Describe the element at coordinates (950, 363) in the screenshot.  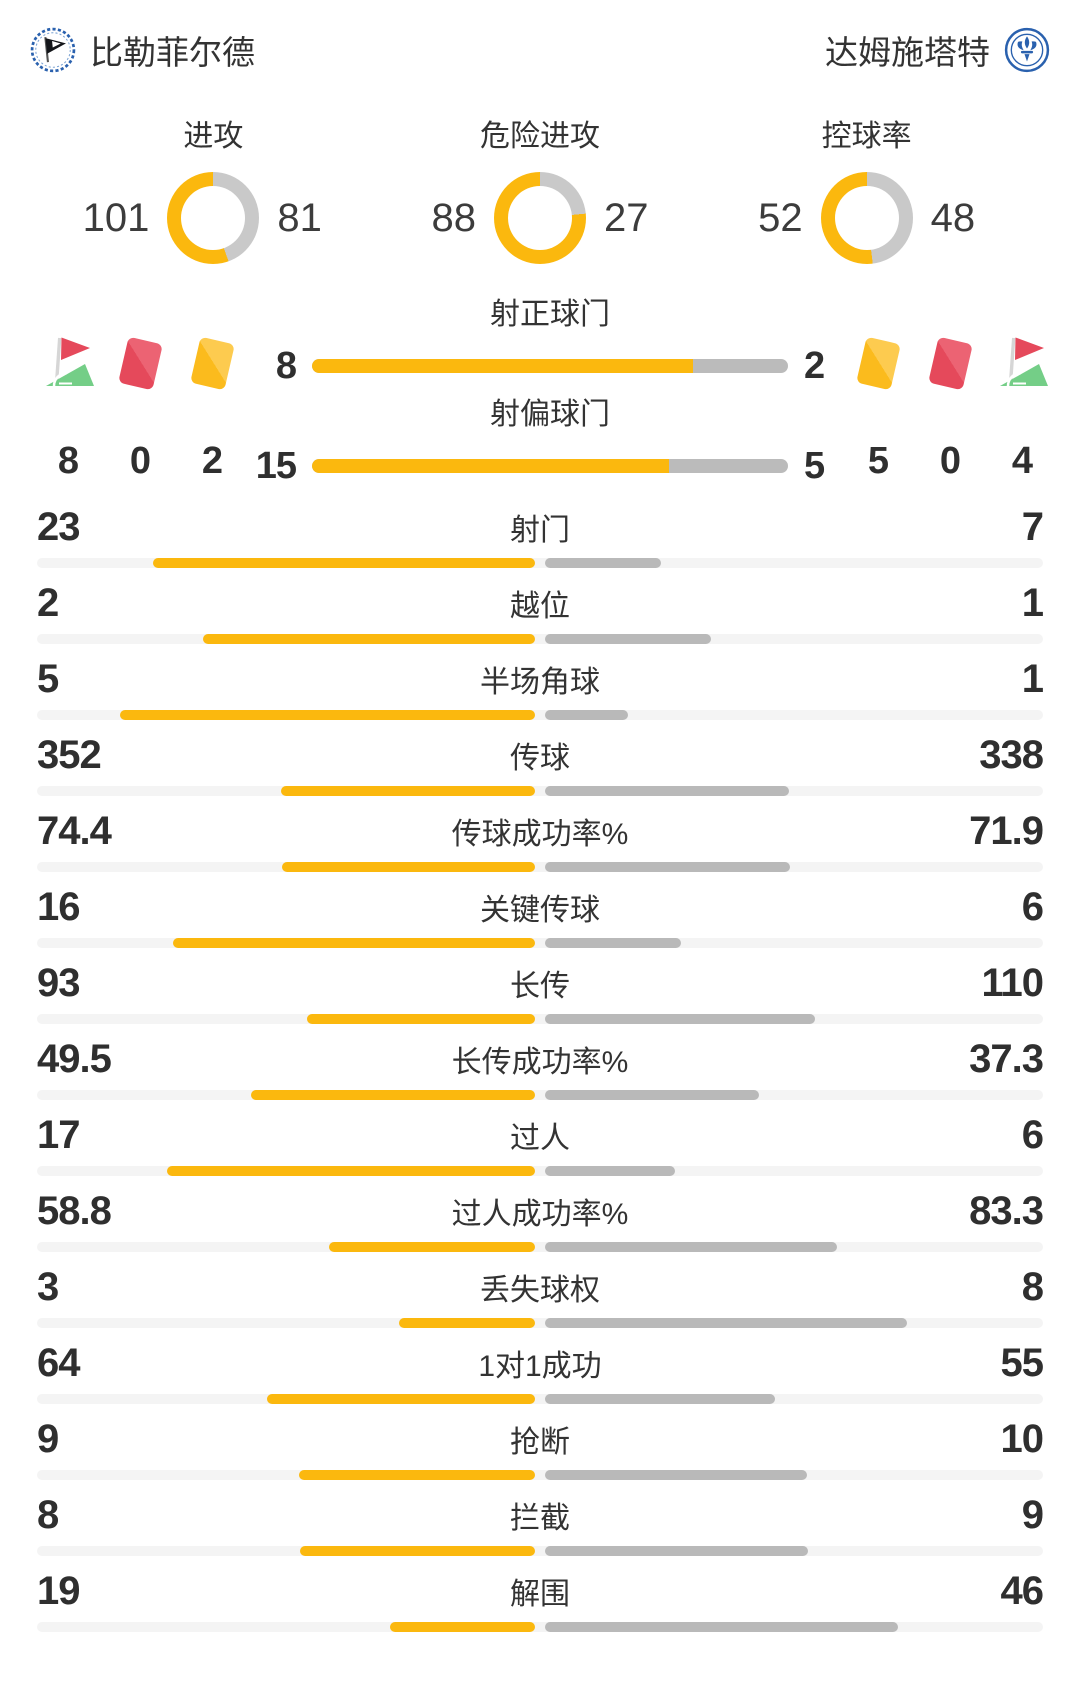
I see `away-discipline-icons` at that location.